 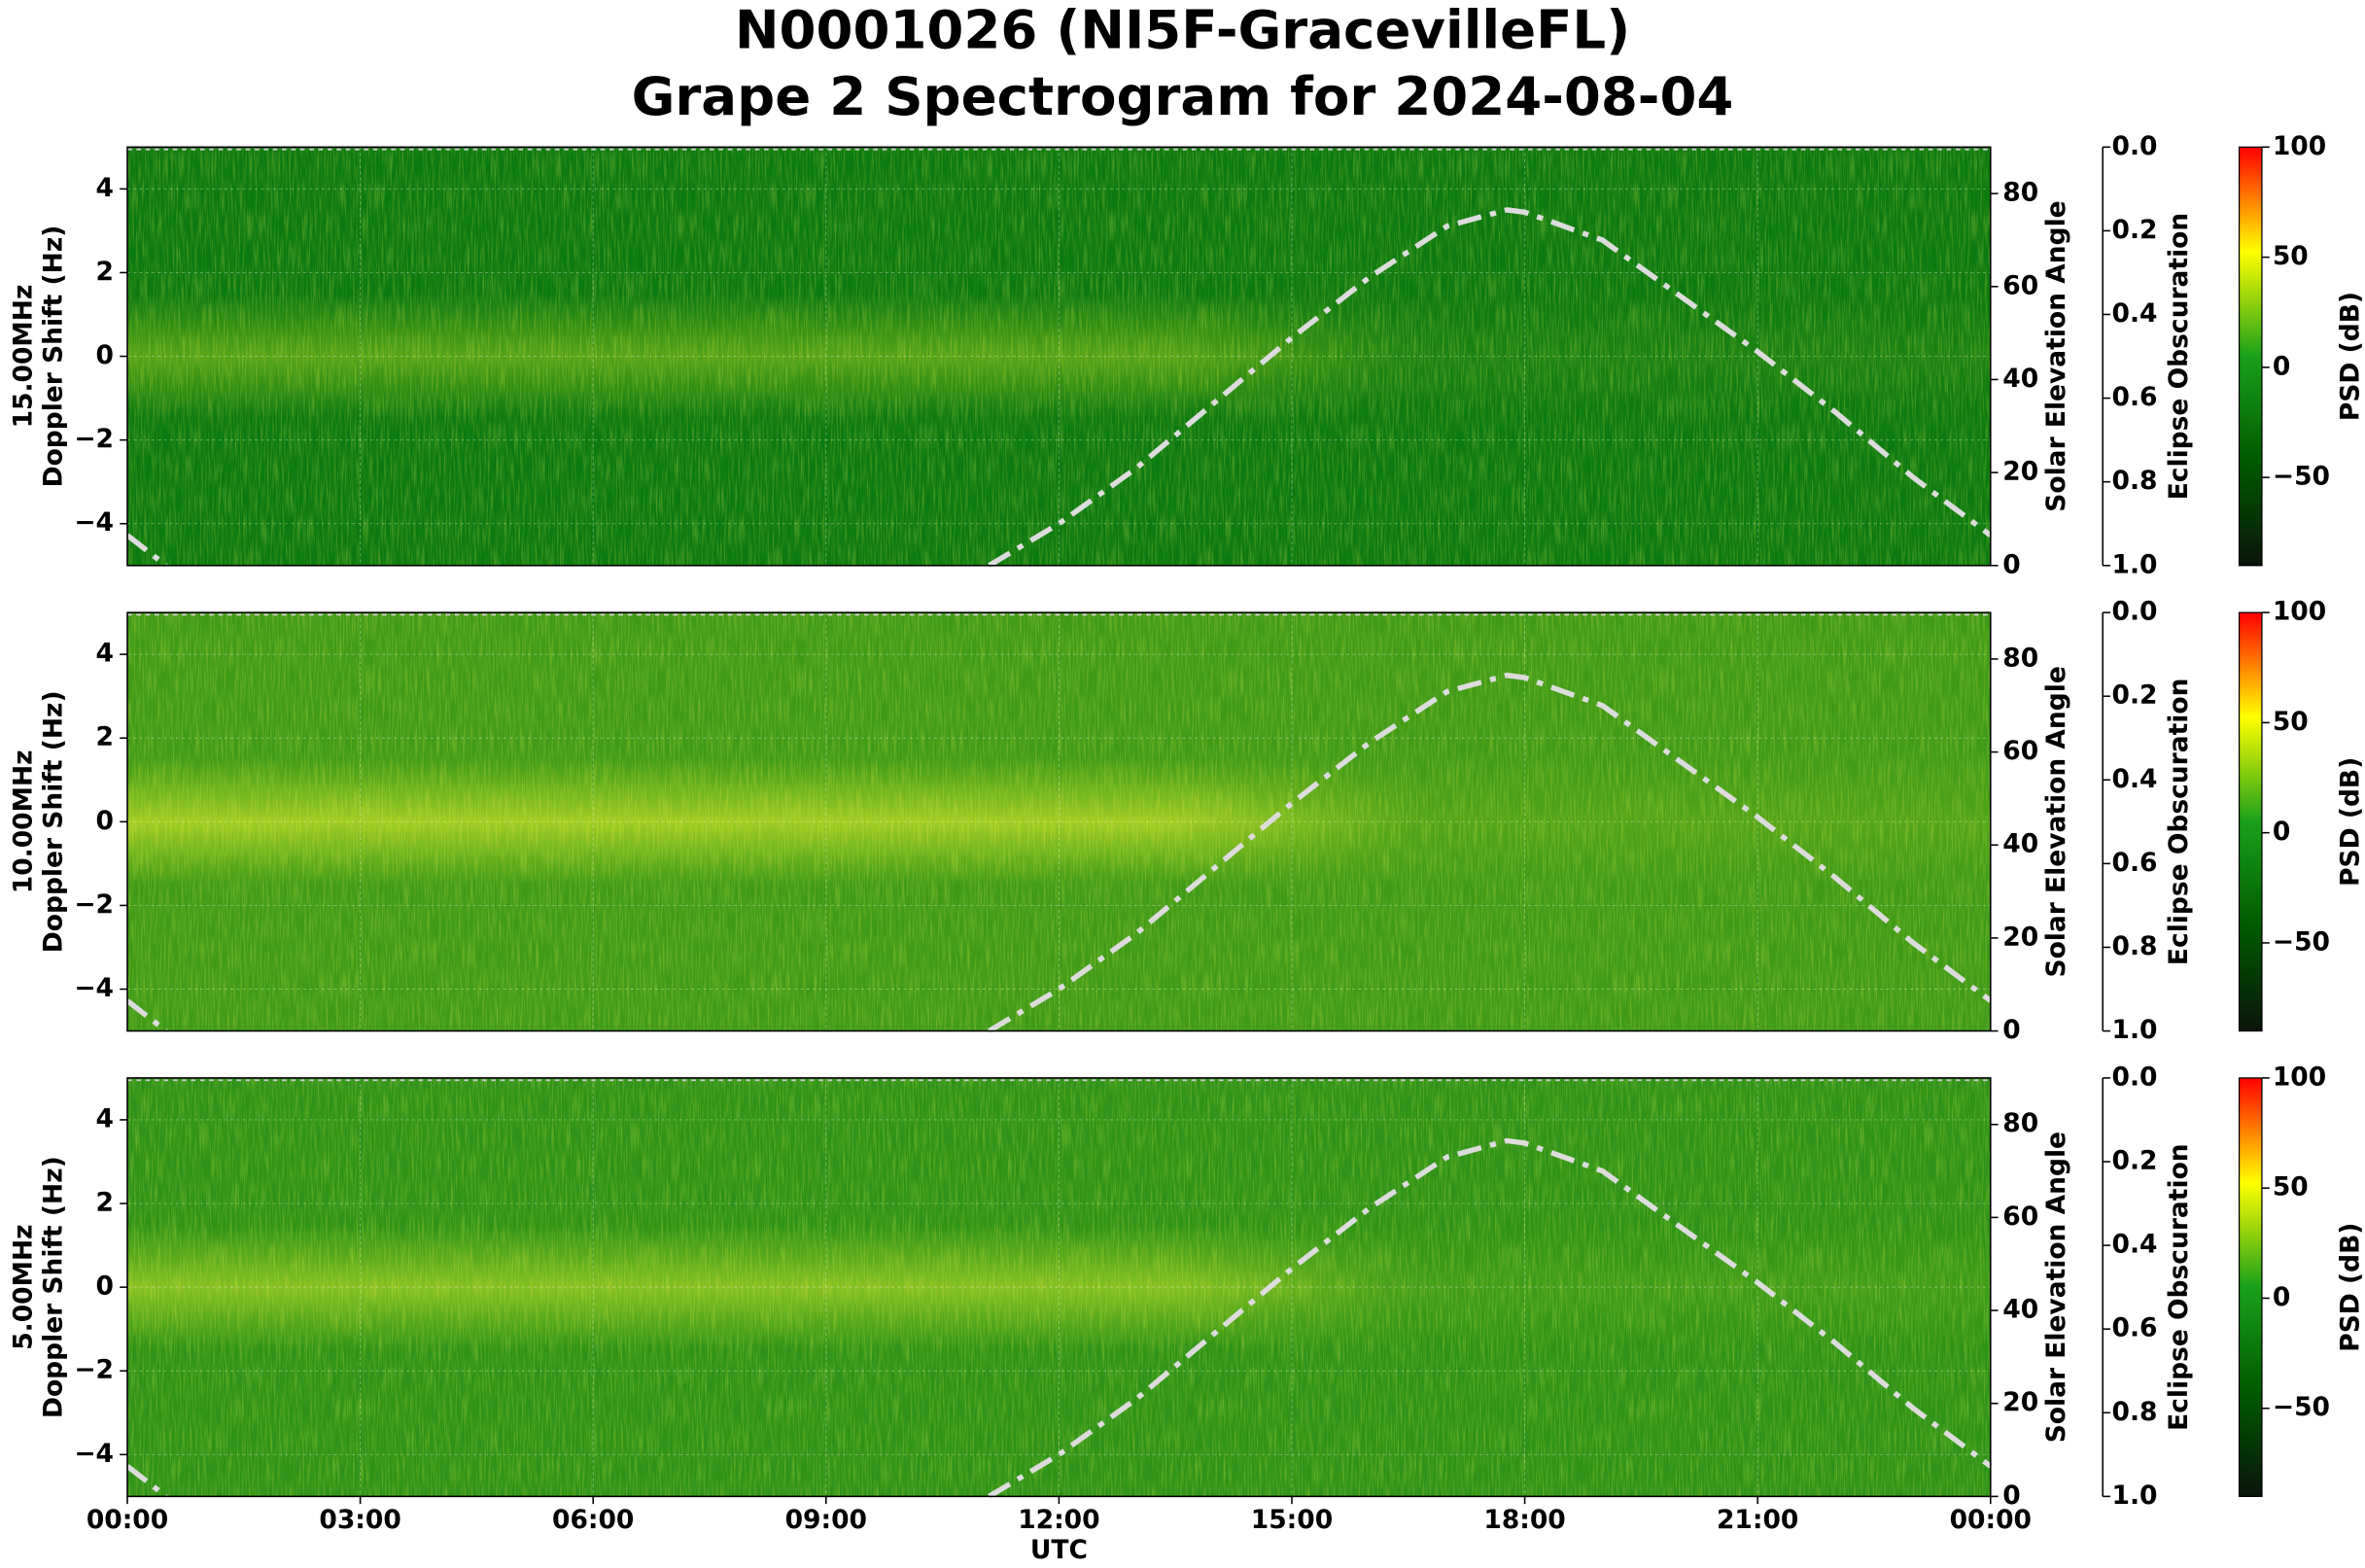 What do you see at coordinates (23, 821) in the screenshot?
I see `y-axis-label: 10.00MHz` at bounding box center [23, 821].